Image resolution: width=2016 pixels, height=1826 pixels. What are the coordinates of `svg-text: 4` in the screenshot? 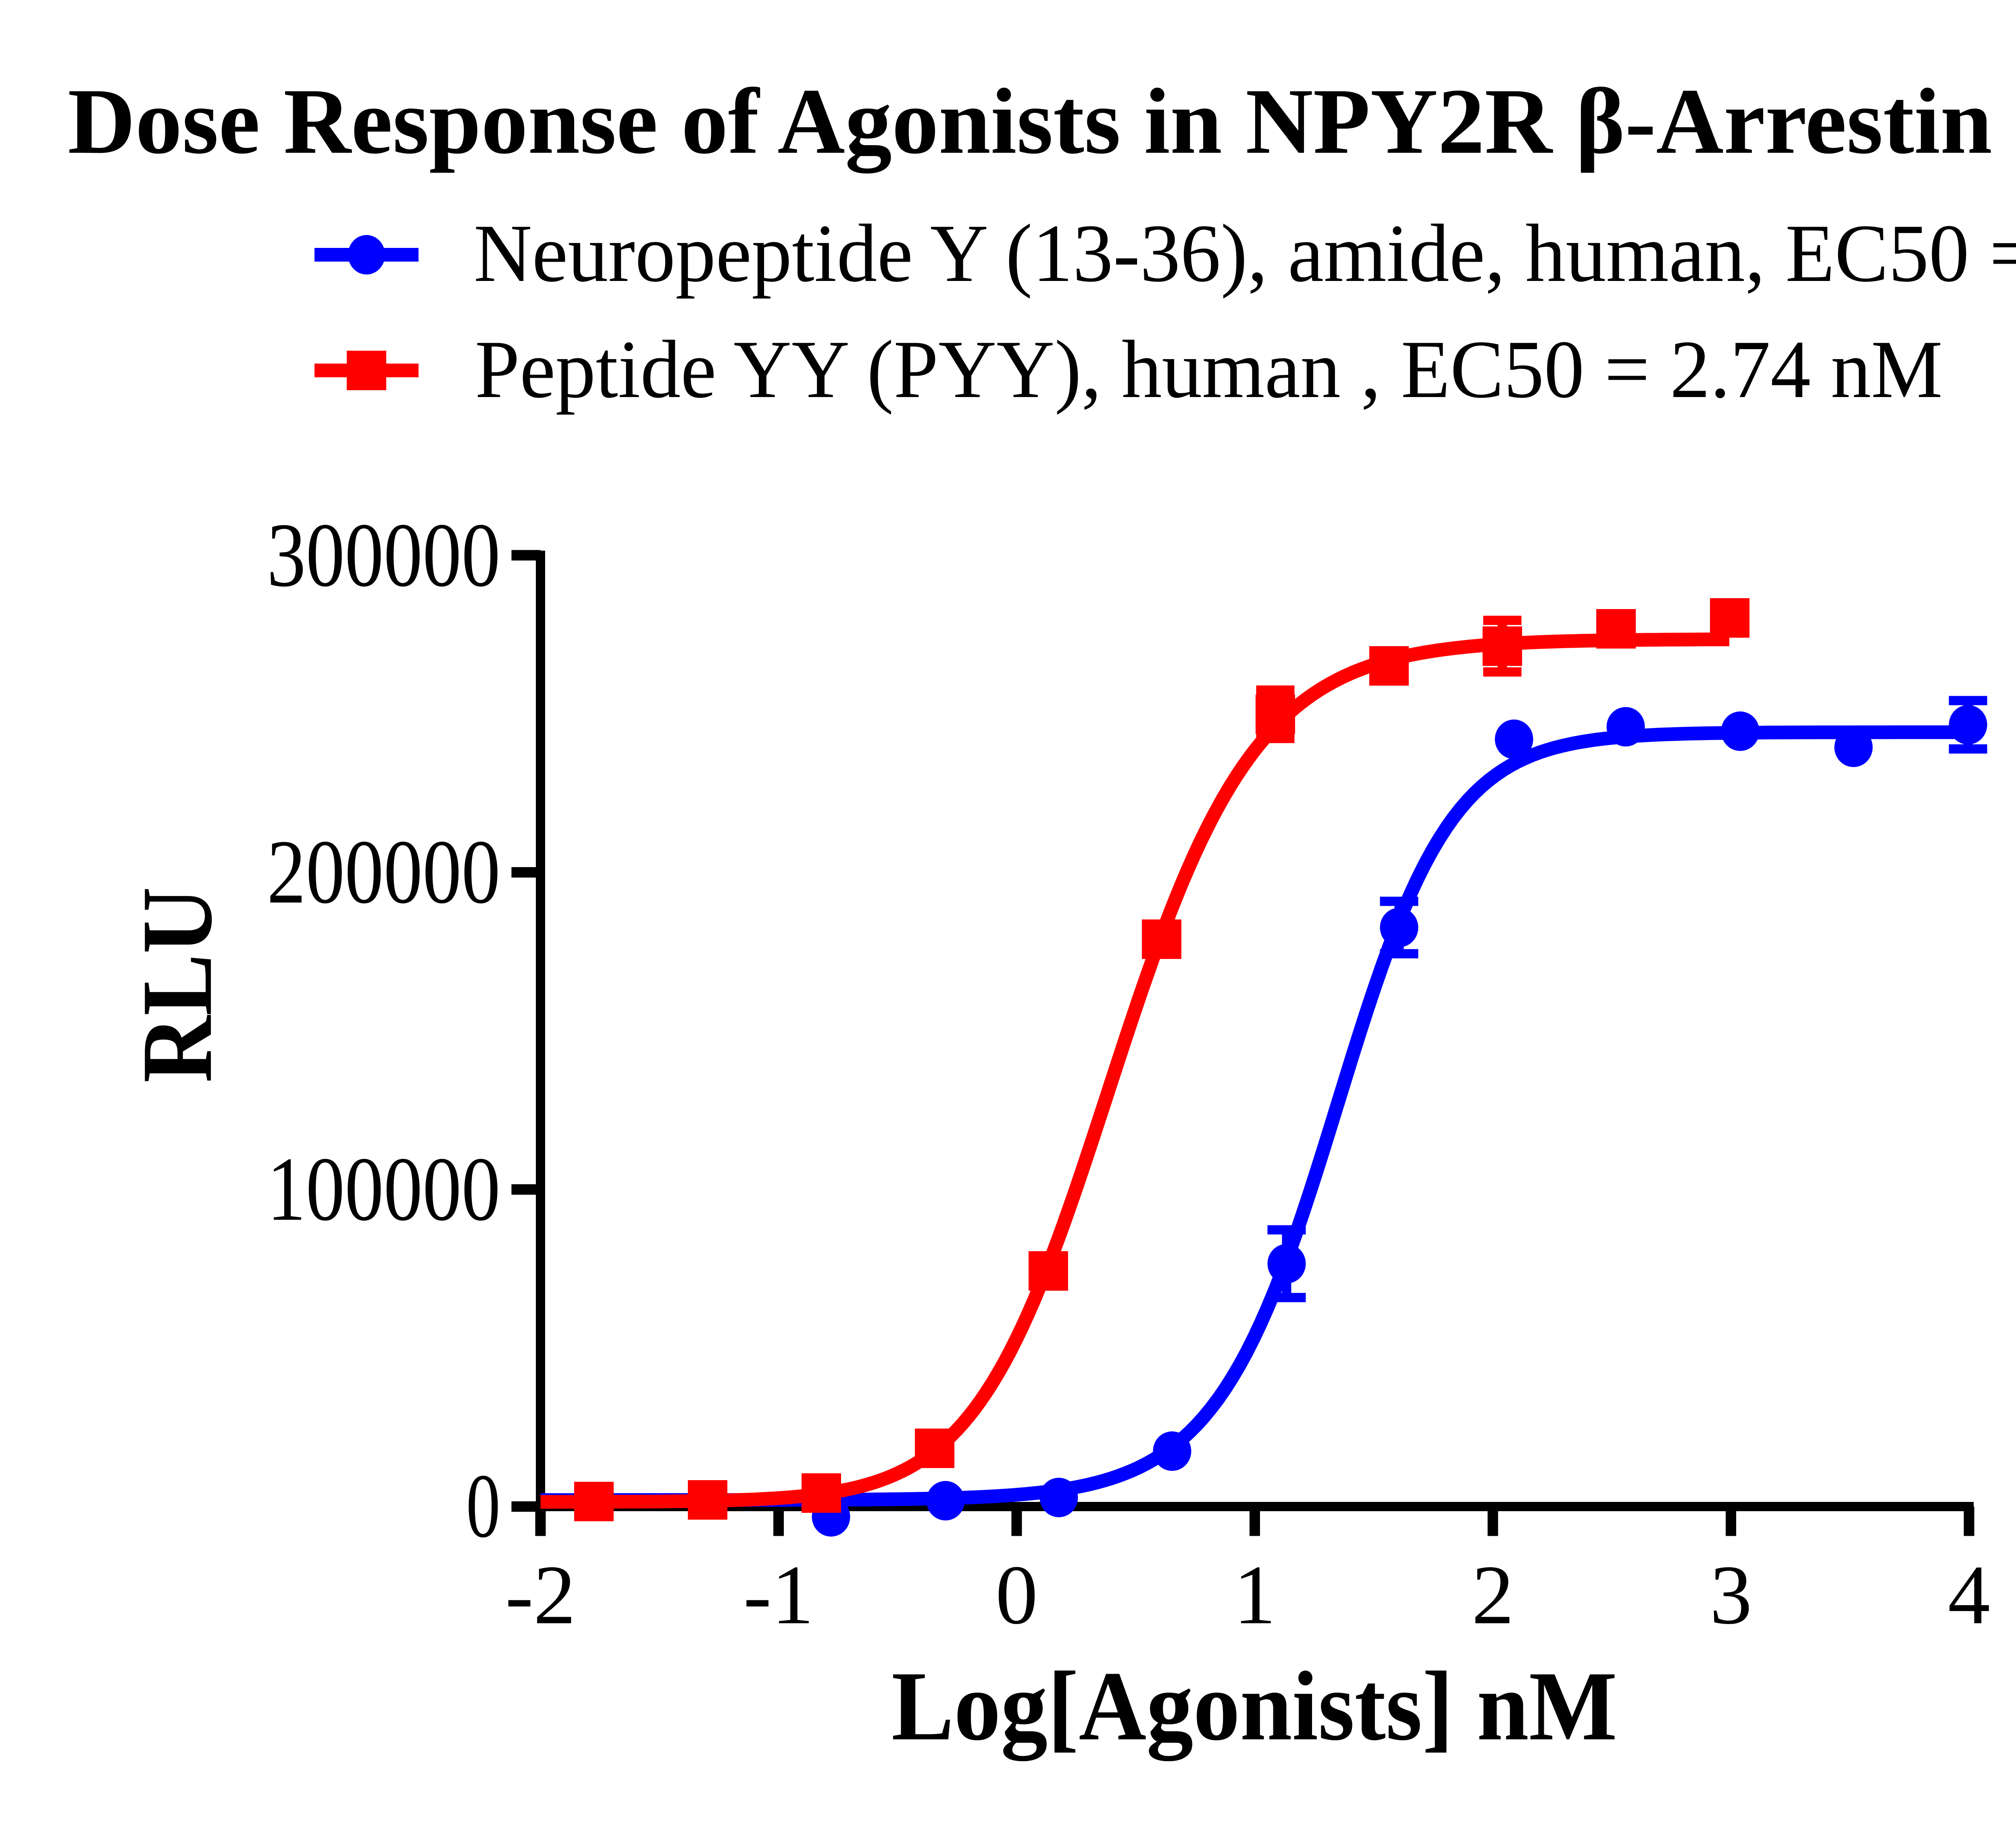 It's located at (1969, 1595).